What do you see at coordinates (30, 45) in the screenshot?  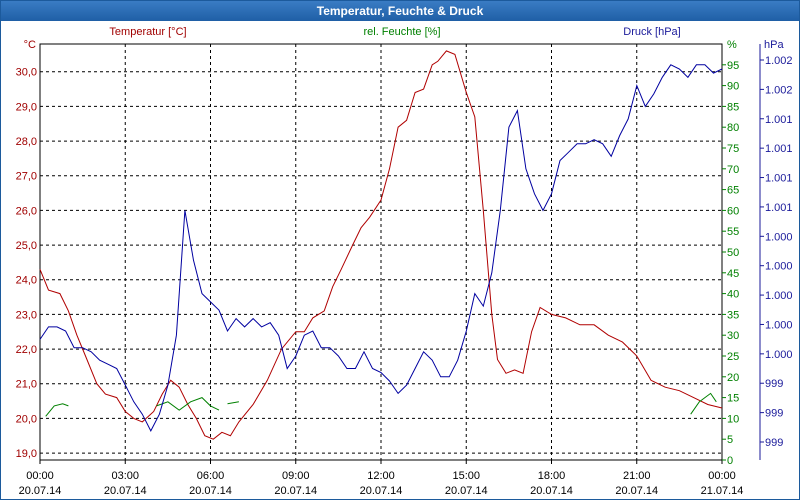 I see `temperature-unit-label: °C` at bounding box center [30, 45].